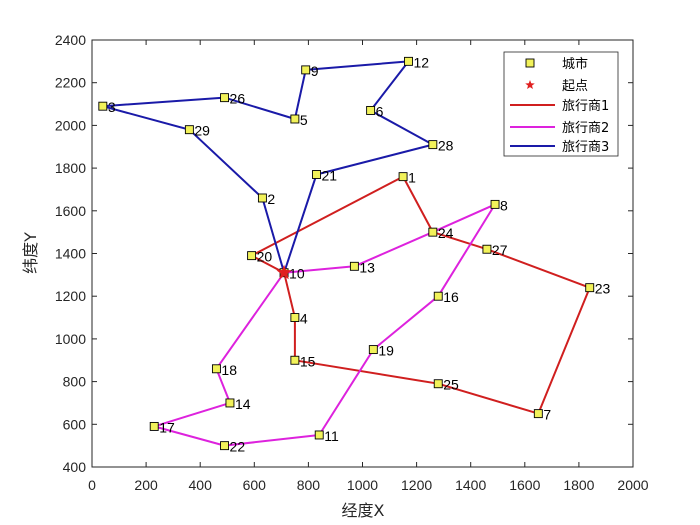 The image size is (700, 525). I want to click on x-tick-label: 1200, so click(416, 485).